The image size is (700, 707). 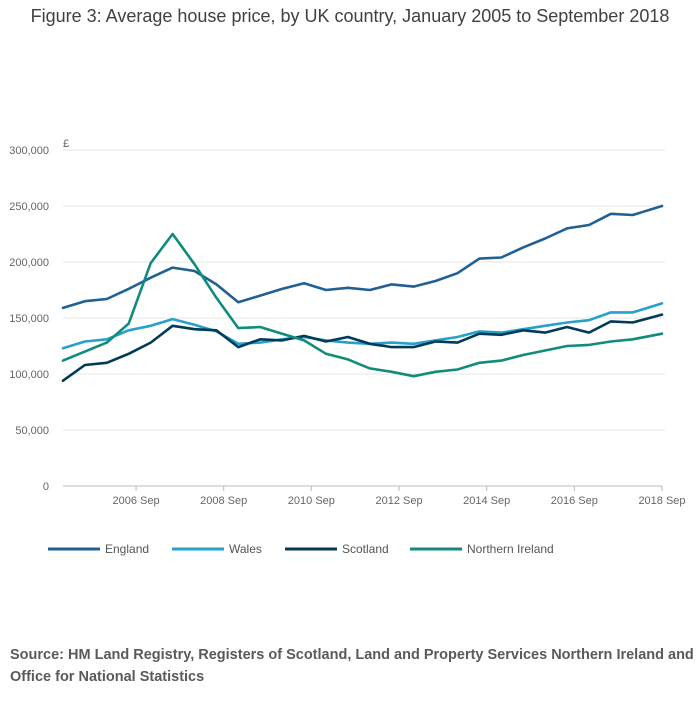 What do you see at coordinates (574, 501) in the screenshot?
I see `x-tick-label: 2016 Sep` at bounding box center [574, 501].